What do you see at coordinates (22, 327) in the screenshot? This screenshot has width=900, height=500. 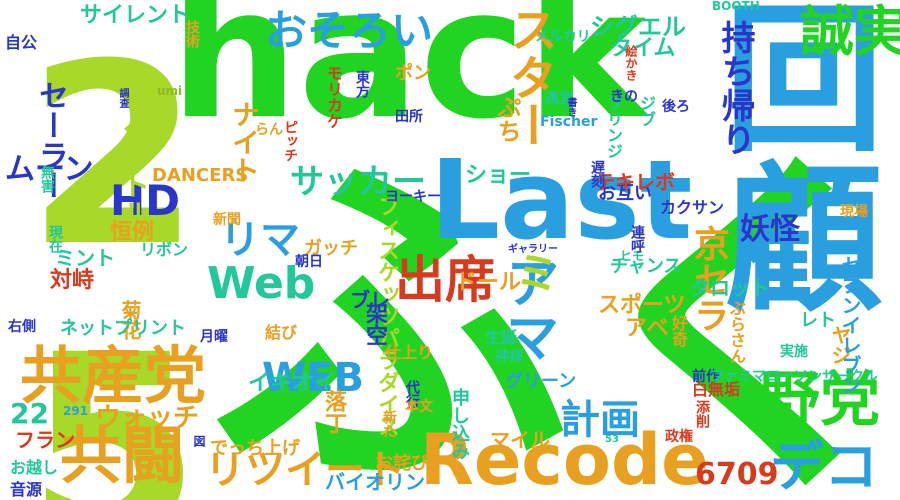 I see `cloud-word: 右側` at bounding box center [22, 327].